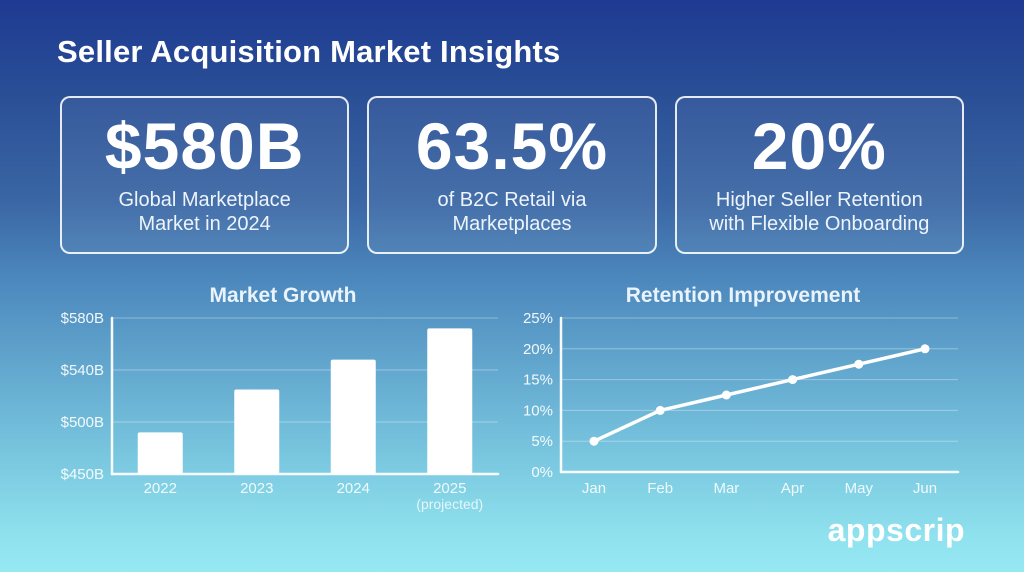  I want to click on y-tick-label: 10%, so click(538, 410).